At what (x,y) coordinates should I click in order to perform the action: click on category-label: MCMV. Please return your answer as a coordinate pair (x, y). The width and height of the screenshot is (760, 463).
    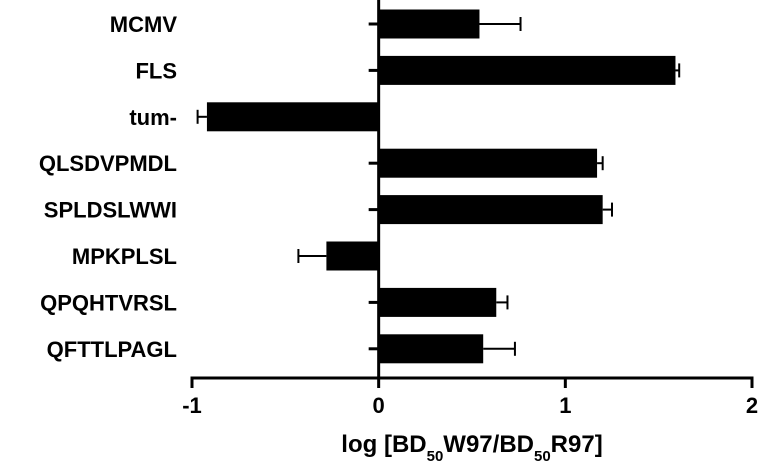
    Looking at the image, I should click on (144, 24).